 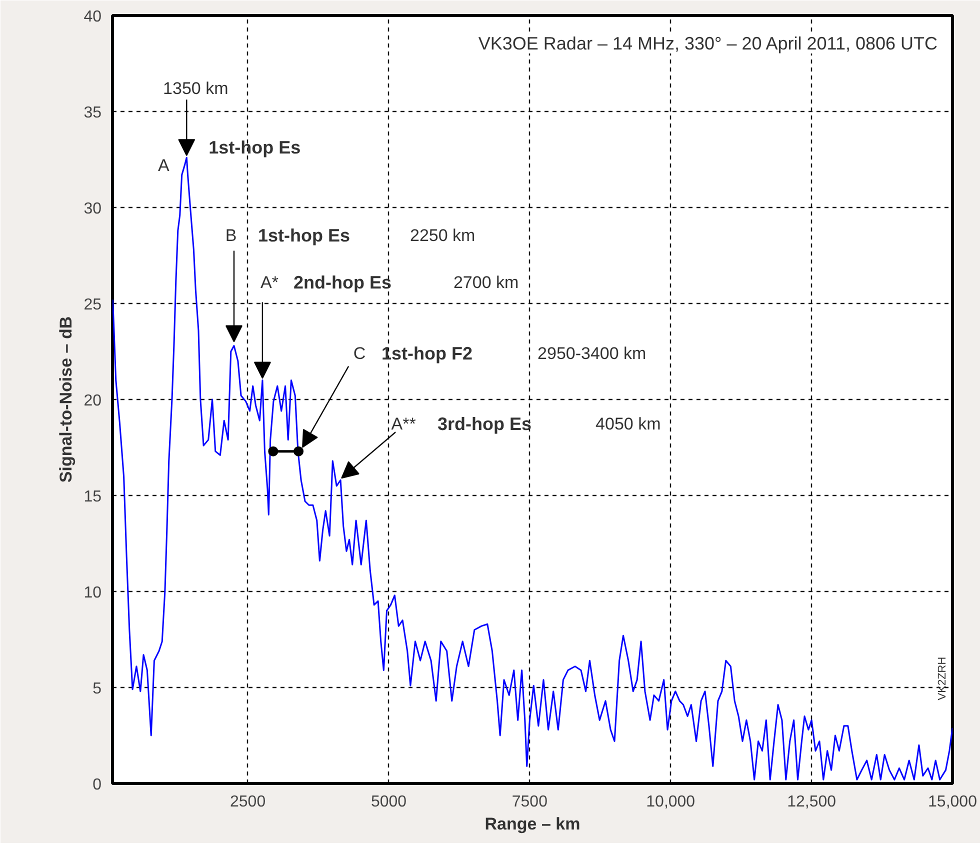 What do you see at coordinates (530, 802) in the screenshot?
I see `x-tick-label: 7500` at bounding box center [530, 802].